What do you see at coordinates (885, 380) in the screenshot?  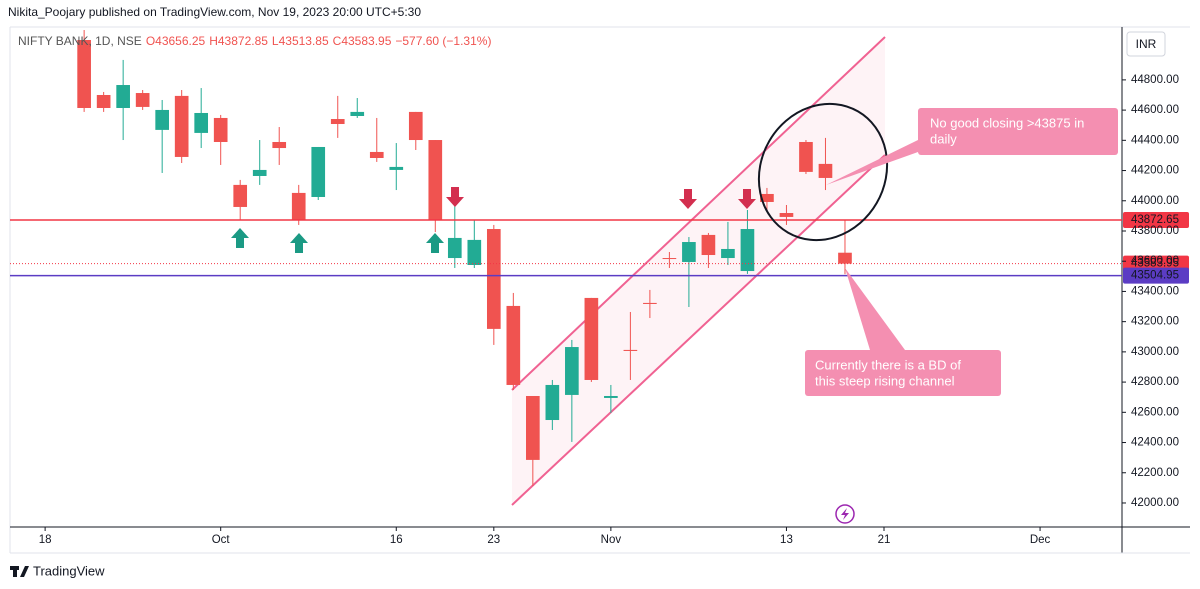 I see `annotation: this steep rising channel` at bounding box center [885, 380].